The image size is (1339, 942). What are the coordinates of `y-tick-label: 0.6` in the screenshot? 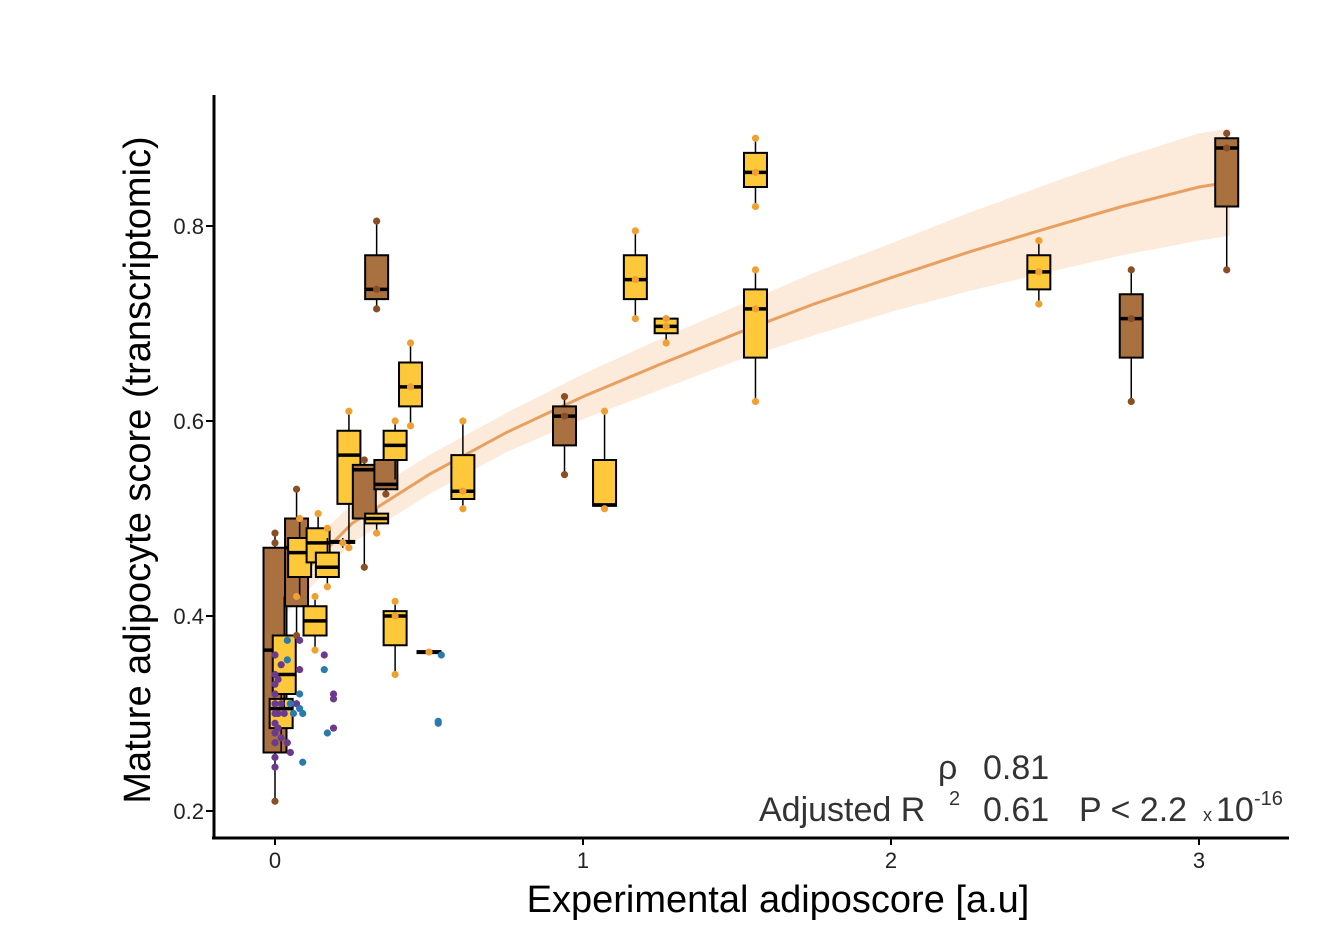 It's located at (188, 421).